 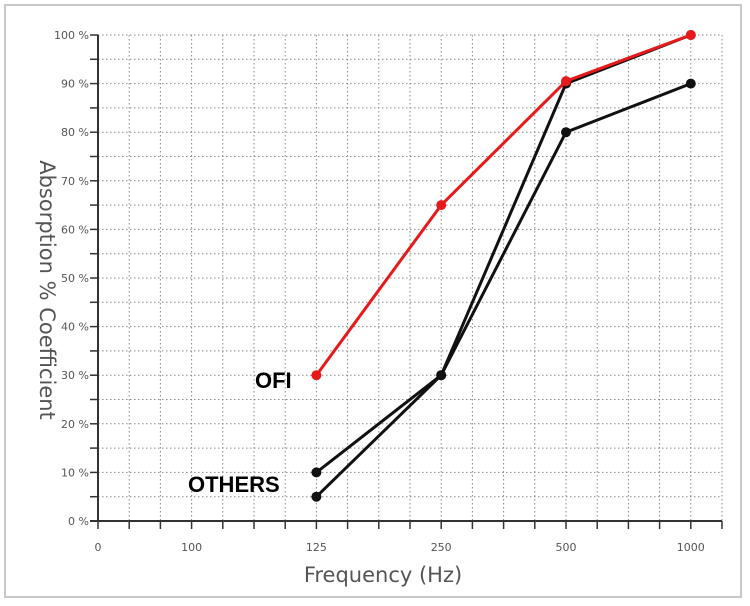 What do you see at coordinates (273, 380) in the screenshot?
I see `annotation-ofi: OFI` at bounding box center [273, 380].